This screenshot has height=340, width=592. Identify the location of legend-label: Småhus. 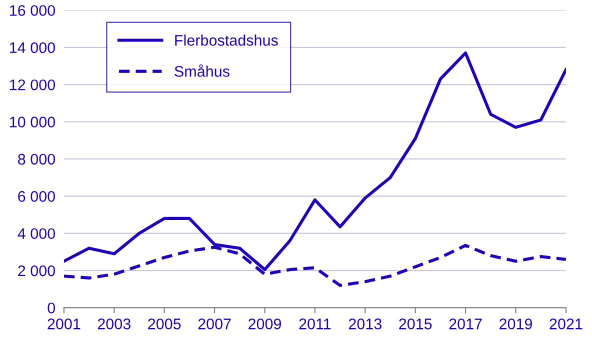
(202, 70).